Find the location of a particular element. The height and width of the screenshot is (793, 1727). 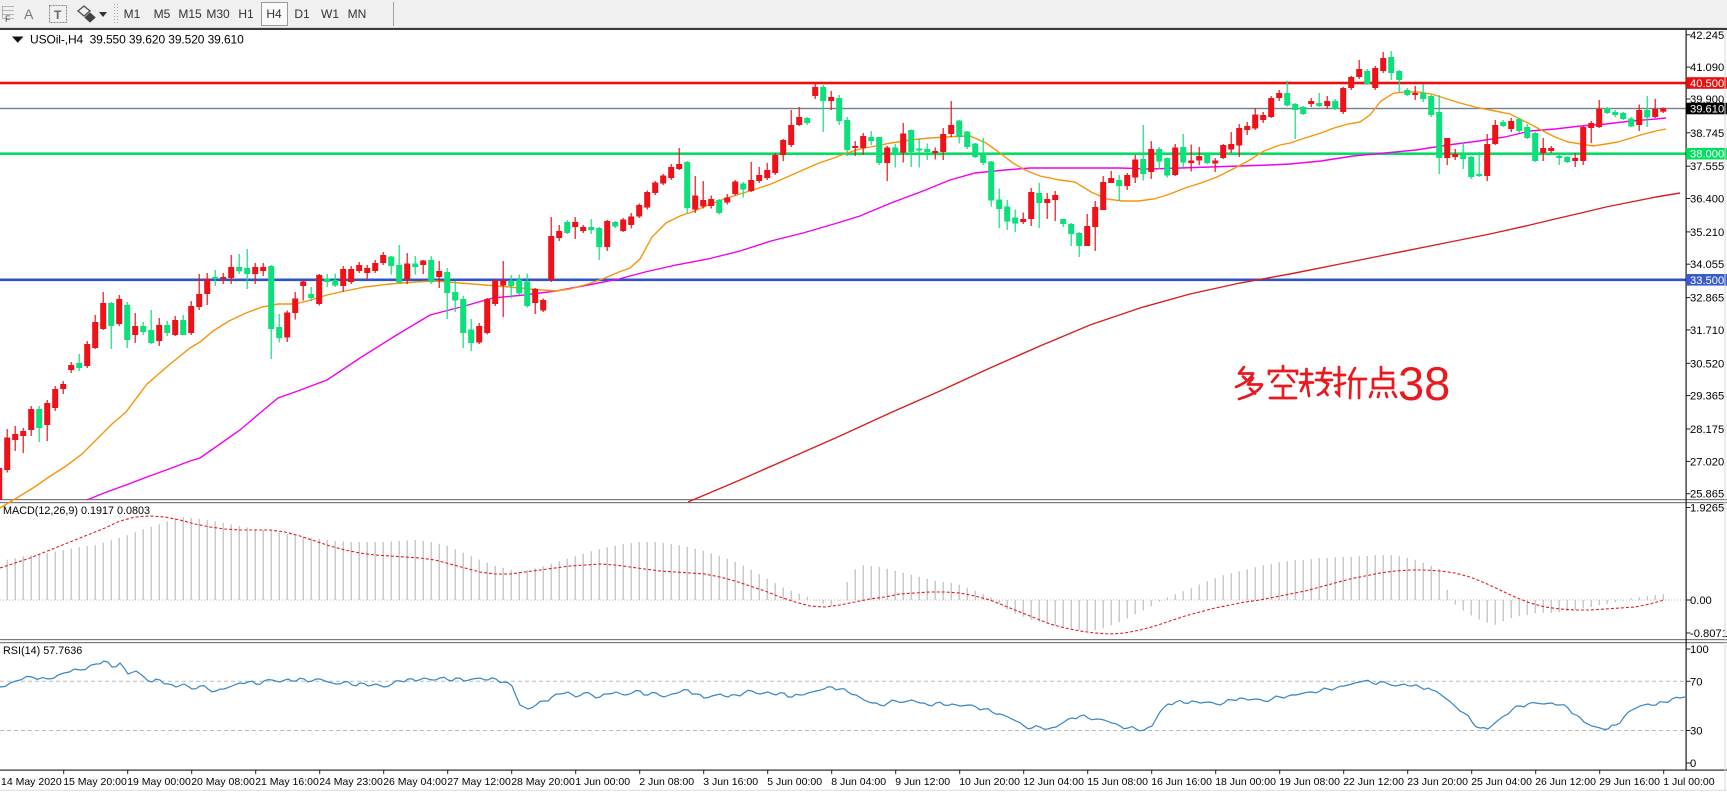

svg-text: 5 Jun 00:00 is located at coordinates (794, 782).